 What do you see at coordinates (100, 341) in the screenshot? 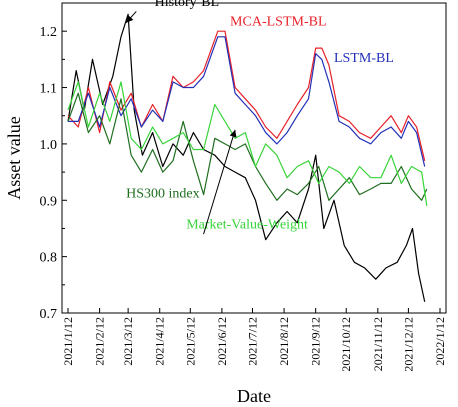
I see `x-tick-label: 2021/2/12` at bounding box center [100, 341].